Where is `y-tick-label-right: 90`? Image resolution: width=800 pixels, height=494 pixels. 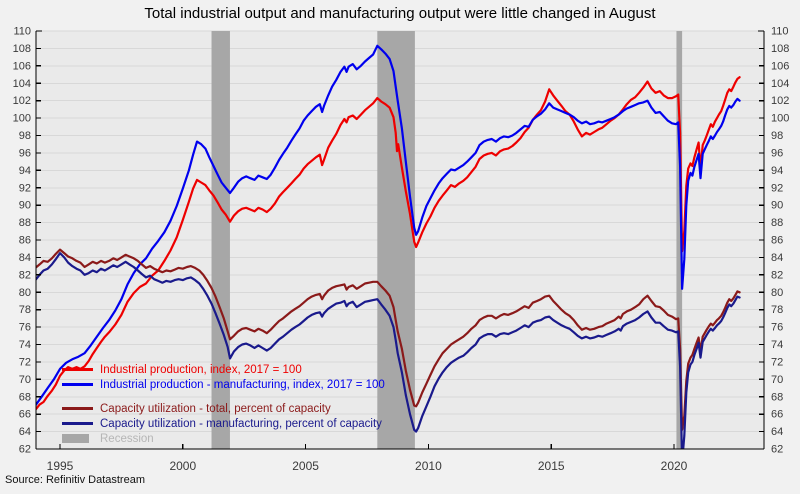 y-tick-label-right: 90 is located at coordinates (777, 206).